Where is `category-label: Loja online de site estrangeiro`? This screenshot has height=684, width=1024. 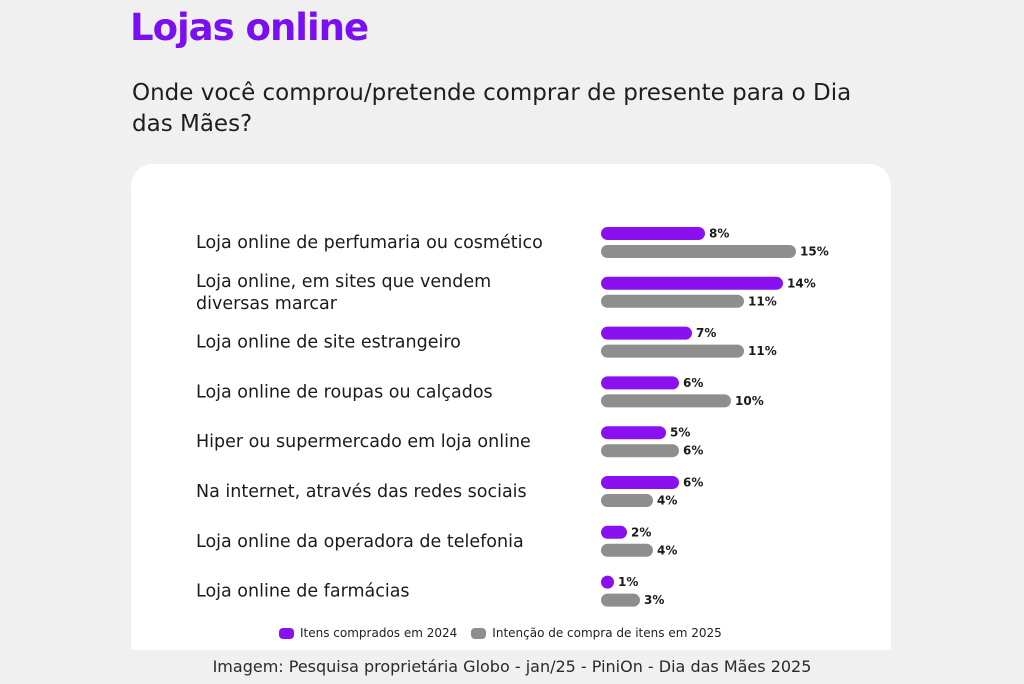
category-label: Loja online de site estrangeiro is located at coordinates (328, 343).